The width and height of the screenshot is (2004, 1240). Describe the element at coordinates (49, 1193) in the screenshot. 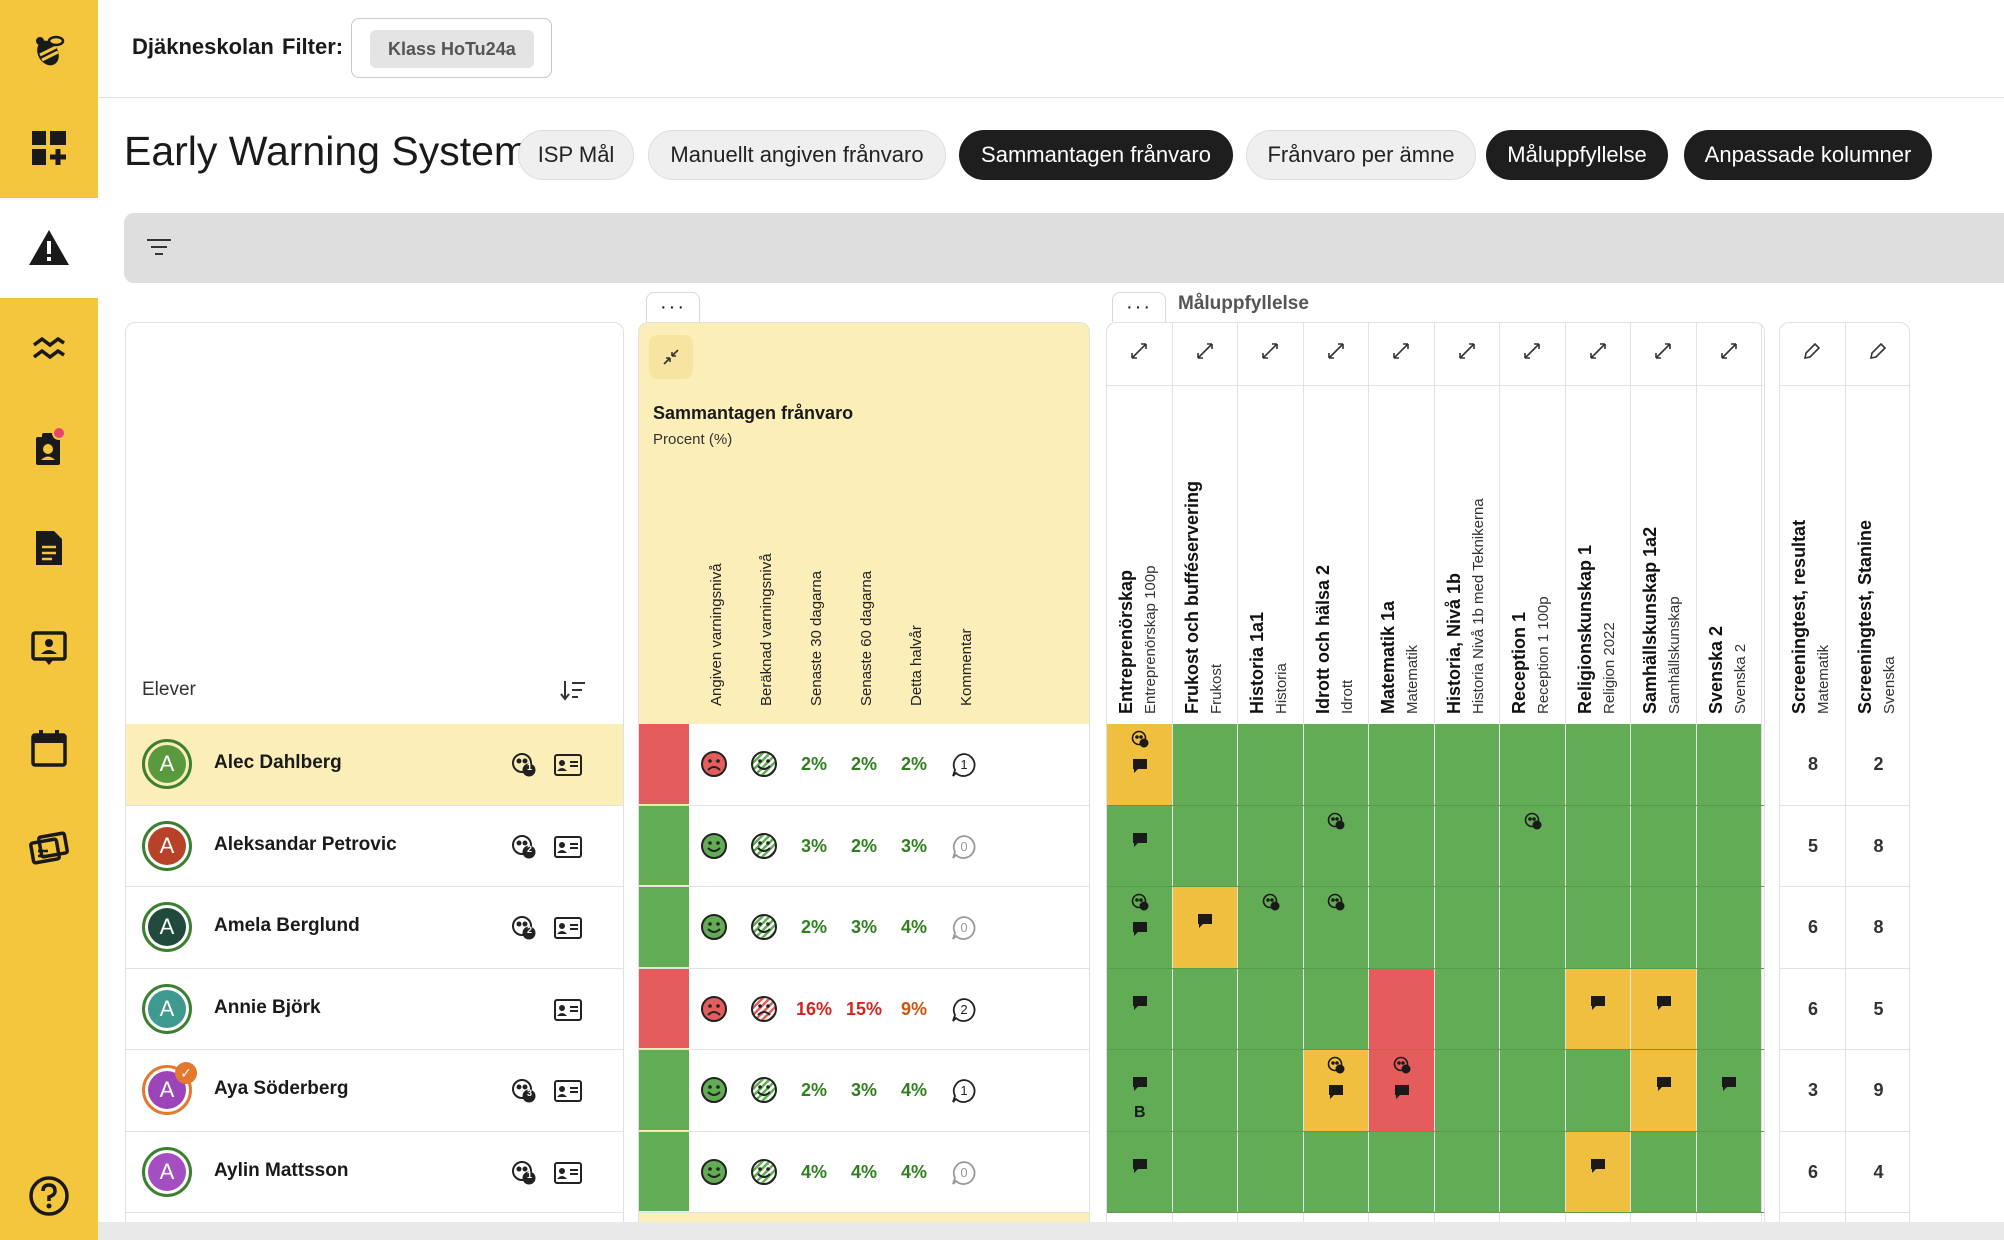

I see `help-icon` at that location.